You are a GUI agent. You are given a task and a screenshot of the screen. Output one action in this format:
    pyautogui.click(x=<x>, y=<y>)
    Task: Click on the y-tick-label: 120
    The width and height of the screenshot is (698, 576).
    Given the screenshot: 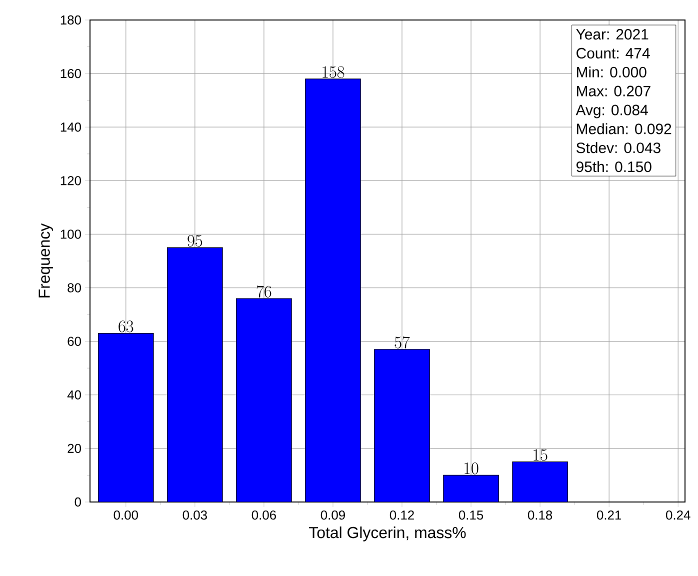 What is the action you would take?
    pyautogui.click(x=70, y=181)
    